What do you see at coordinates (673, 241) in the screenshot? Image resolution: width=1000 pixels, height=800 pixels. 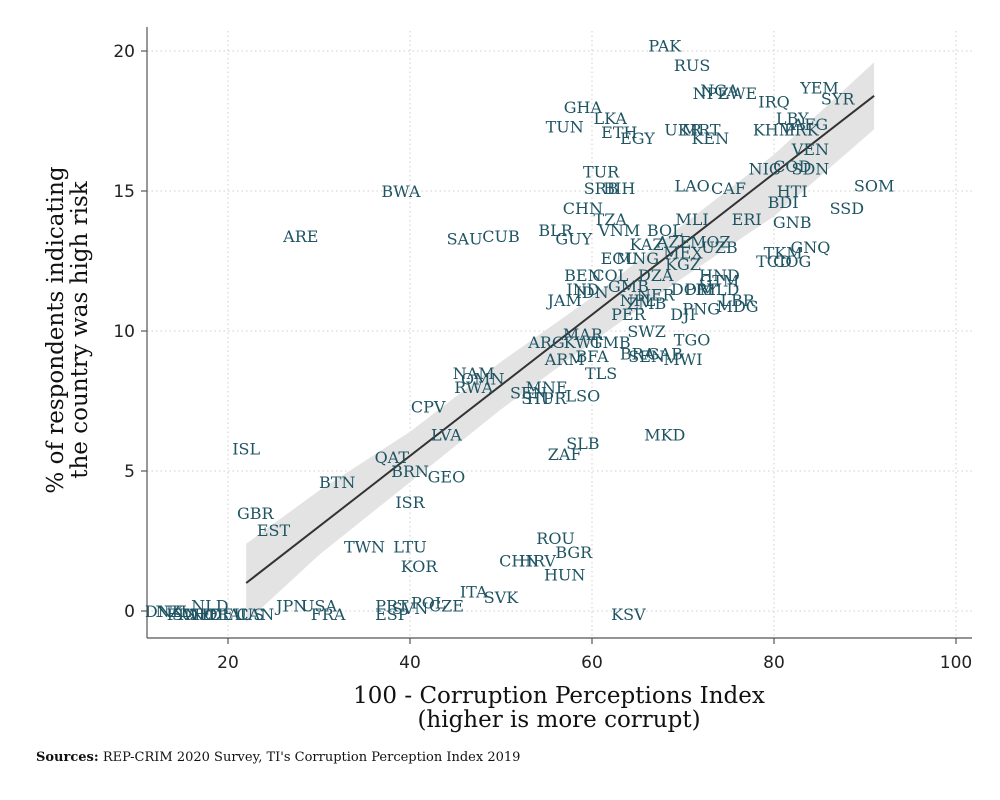 I see `point-label-aze: AZE` at bounding box center [673, 241].